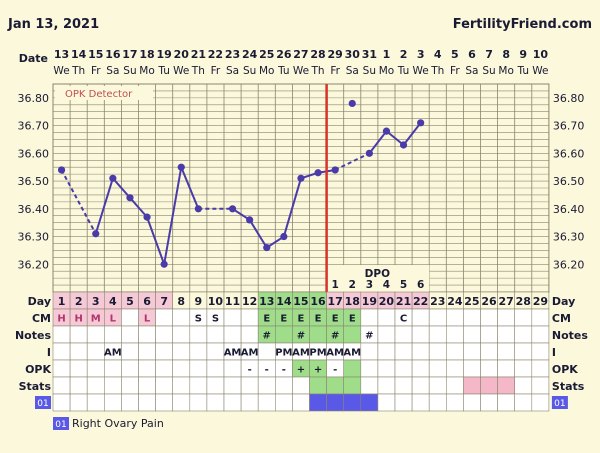 This screenshot has width=600, height=453. I want to click on symptom-badge-right, so click(559, 402).